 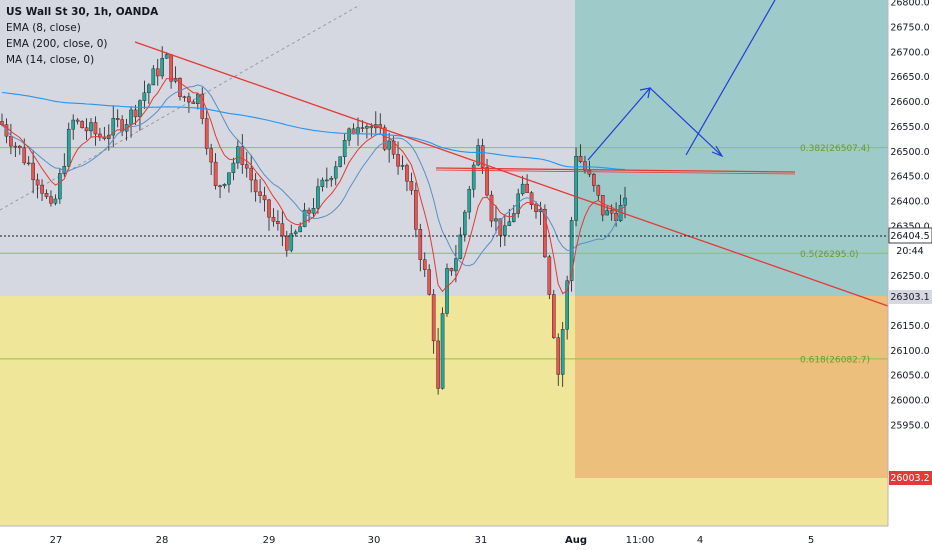 What do you see at coordinates (730, 78) in the screenshot?
I see `projection-path-long` at bounding box center [730, 78].